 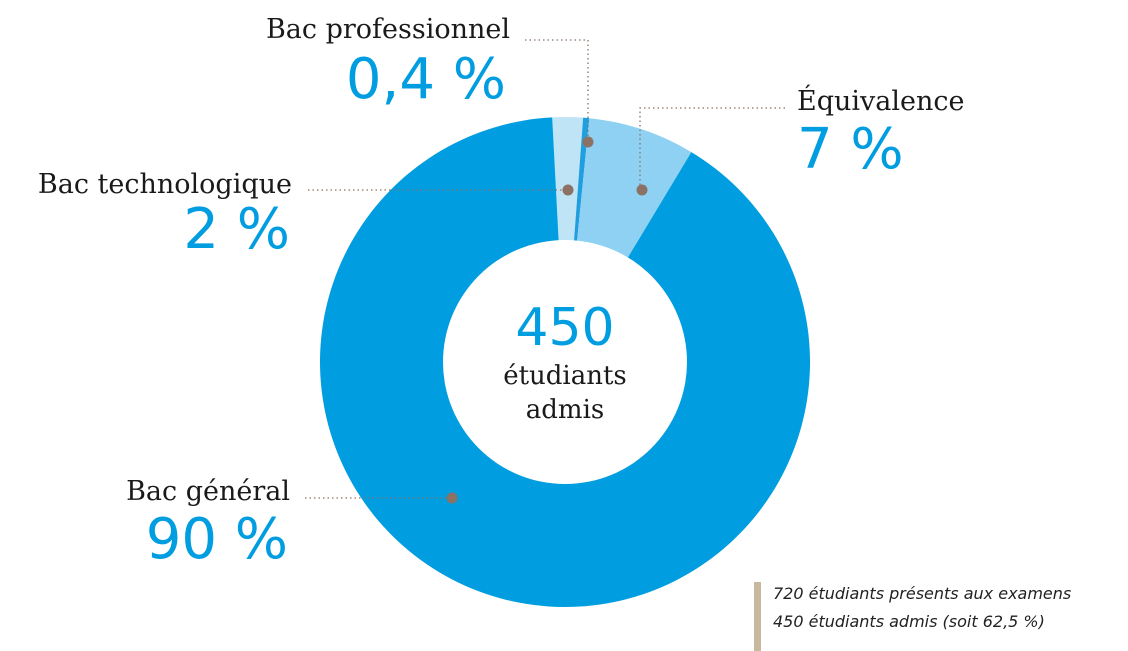 What do you see at coordinates (426, 79) in the screenshot?
I see `value-label: 0,4 %` at bounding box center [426, 79].